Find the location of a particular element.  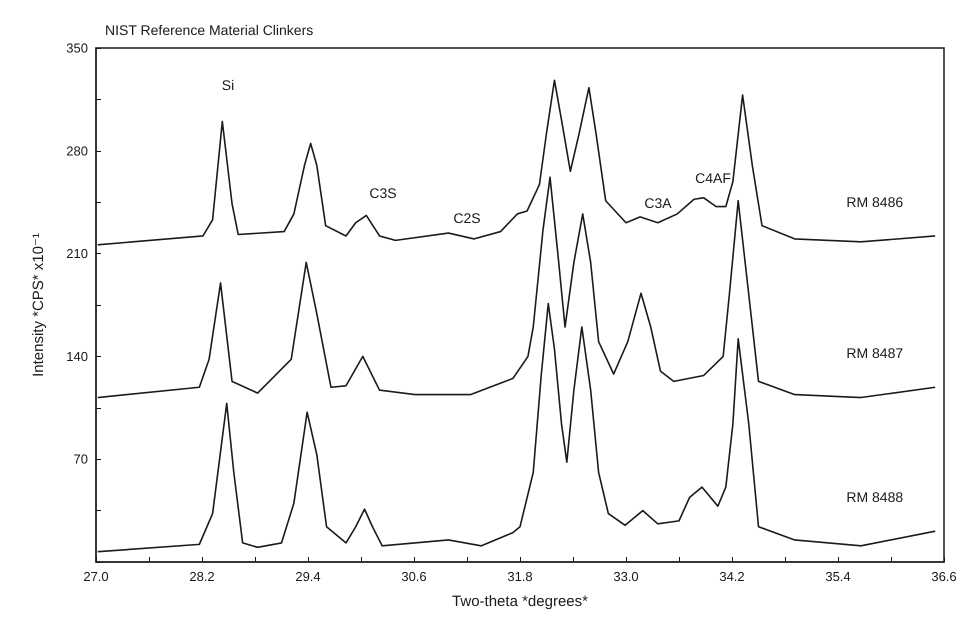

annotation: C3A is located at coordinates (658, 203).